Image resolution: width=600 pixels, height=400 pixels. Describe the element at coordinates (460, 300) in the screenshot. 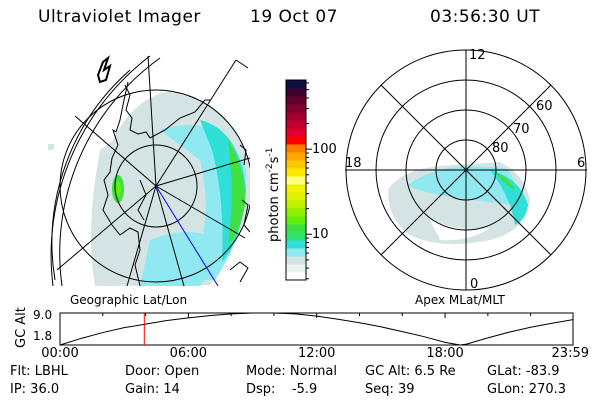

I see `right-panel-label: Apex MLat/MLT` at that location.